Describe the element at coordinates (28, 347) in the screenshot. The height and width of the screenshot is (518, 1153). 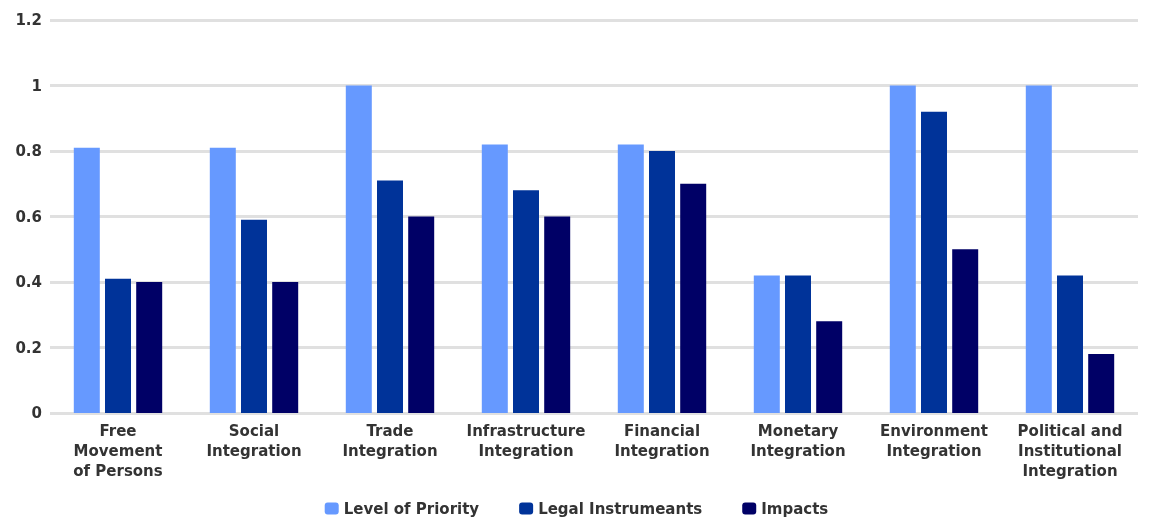
I see `y-tick-label: 0.2` at that location.